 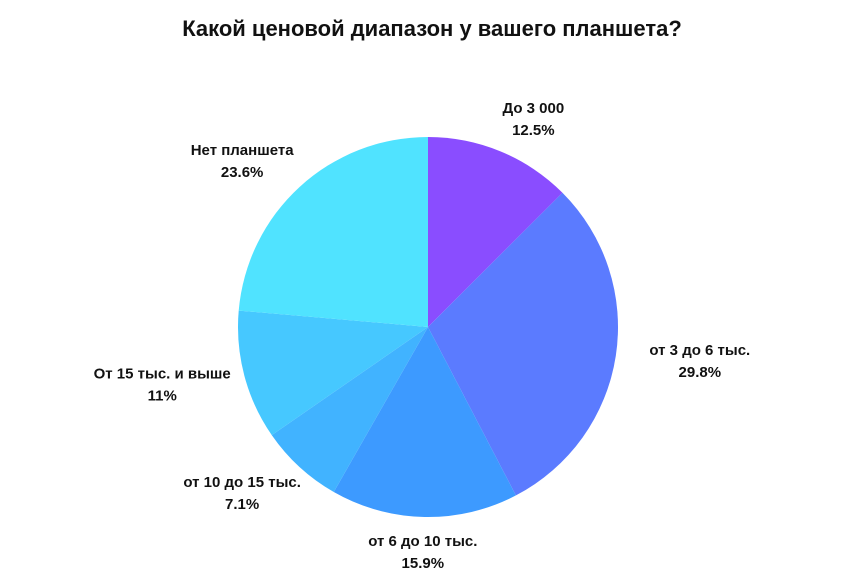 I want to click on slice-label: От 15 тыс. и выше, so click(x=162, y=374).